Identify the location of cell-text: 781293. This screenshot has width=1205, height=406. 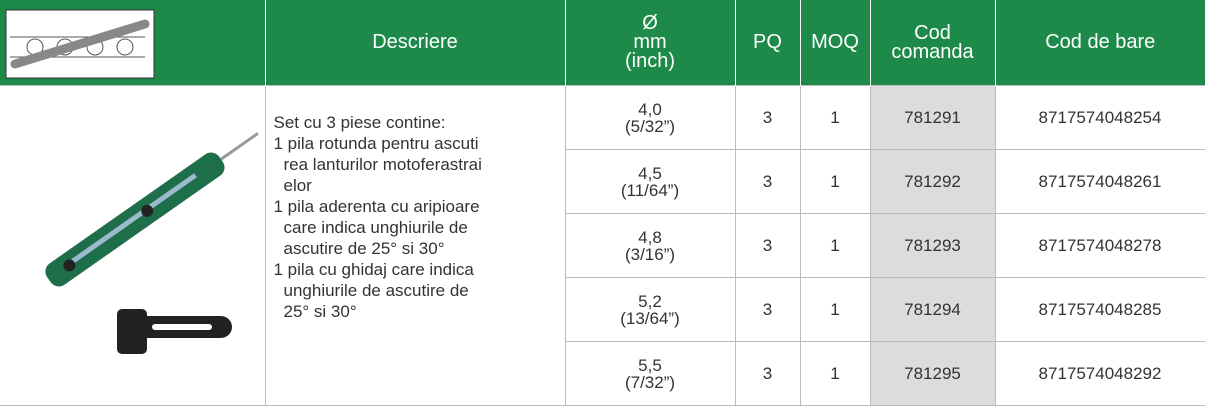
(933, 245).